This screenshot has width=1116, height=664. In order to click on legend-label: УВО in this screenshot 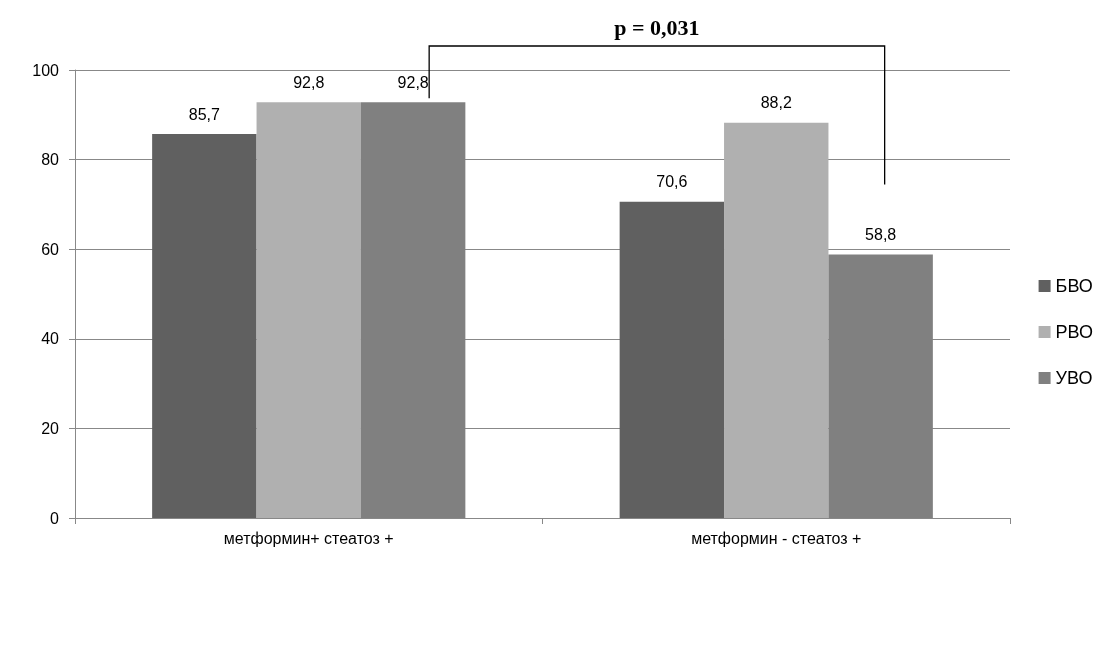, I will do `click(1074, 378)`.